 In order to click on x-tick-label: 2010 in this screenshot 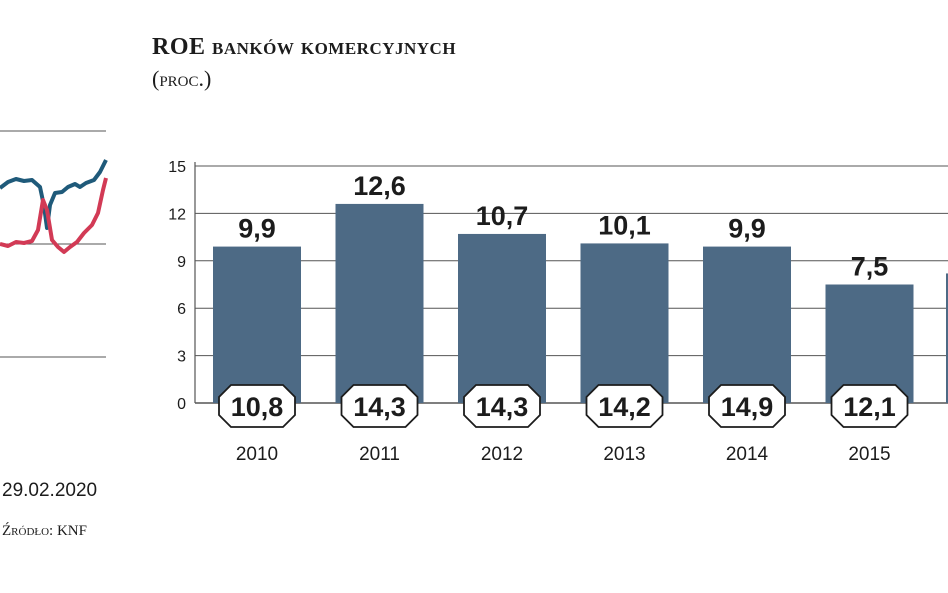, I will do `click(257, 454)`.